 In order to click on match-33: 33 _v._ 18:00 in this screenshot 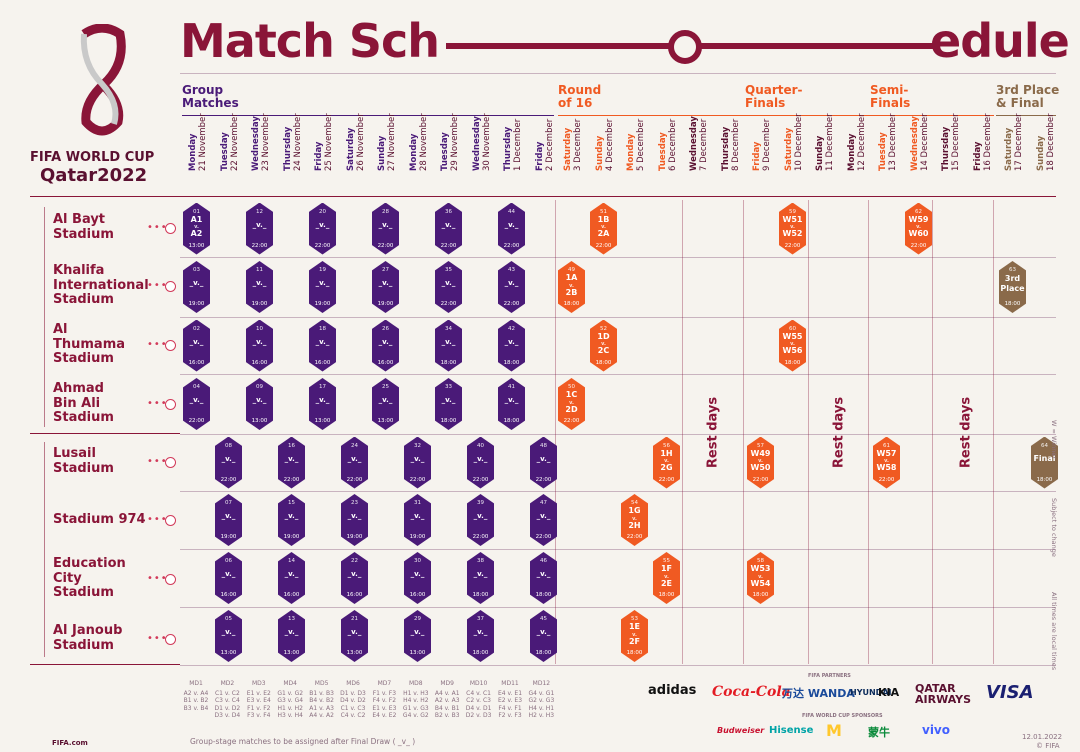, I will do `click(448, 404)`.